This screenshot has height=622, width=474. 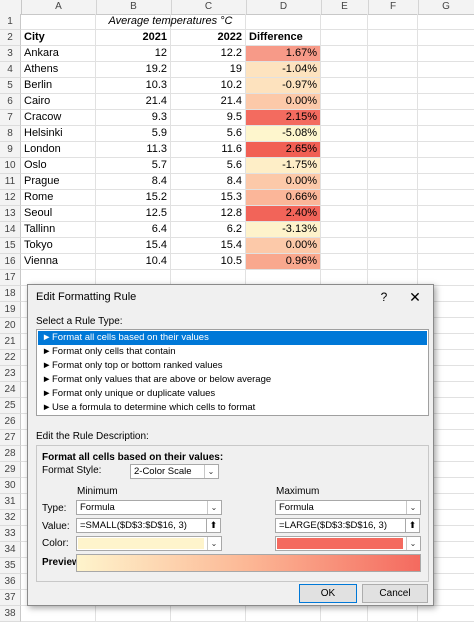 I want to click on difference-cell: 0.96%, so click(x=283, y=261).